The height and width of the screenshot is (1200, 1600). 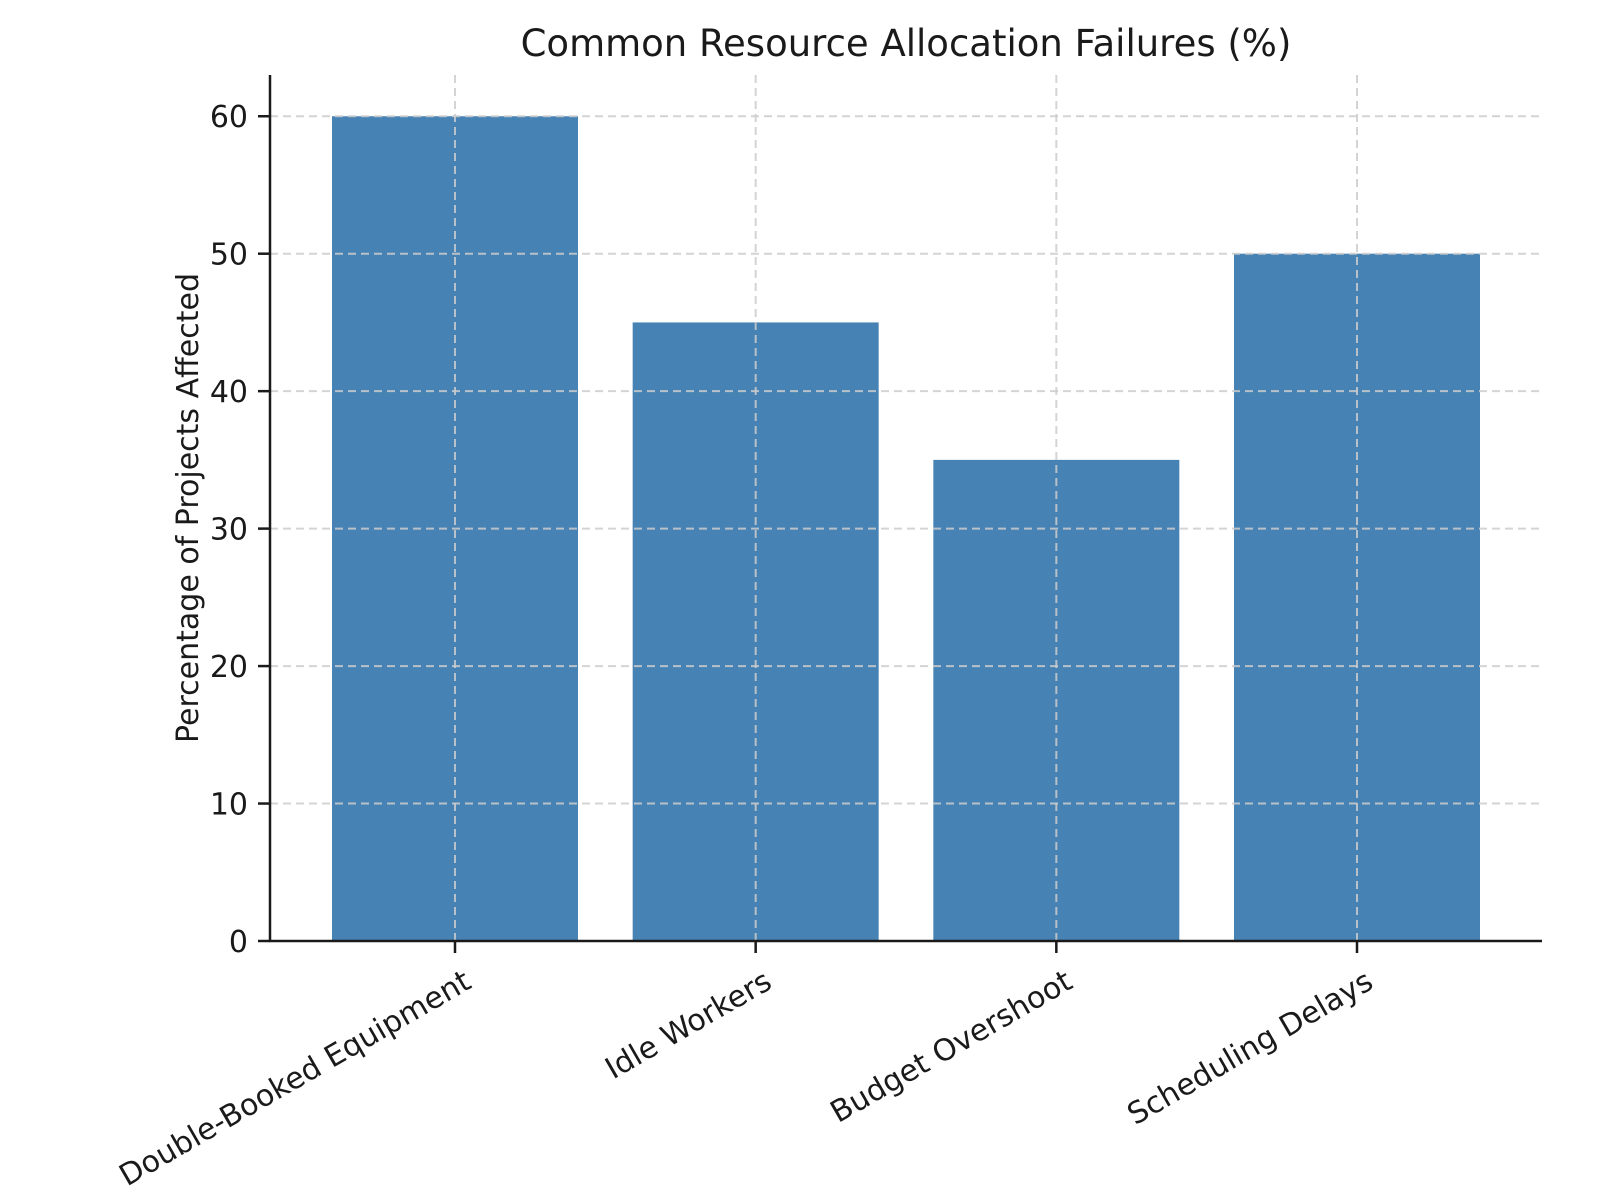 I want to click on y-tick-label: 30, so click(x=229, y=530).